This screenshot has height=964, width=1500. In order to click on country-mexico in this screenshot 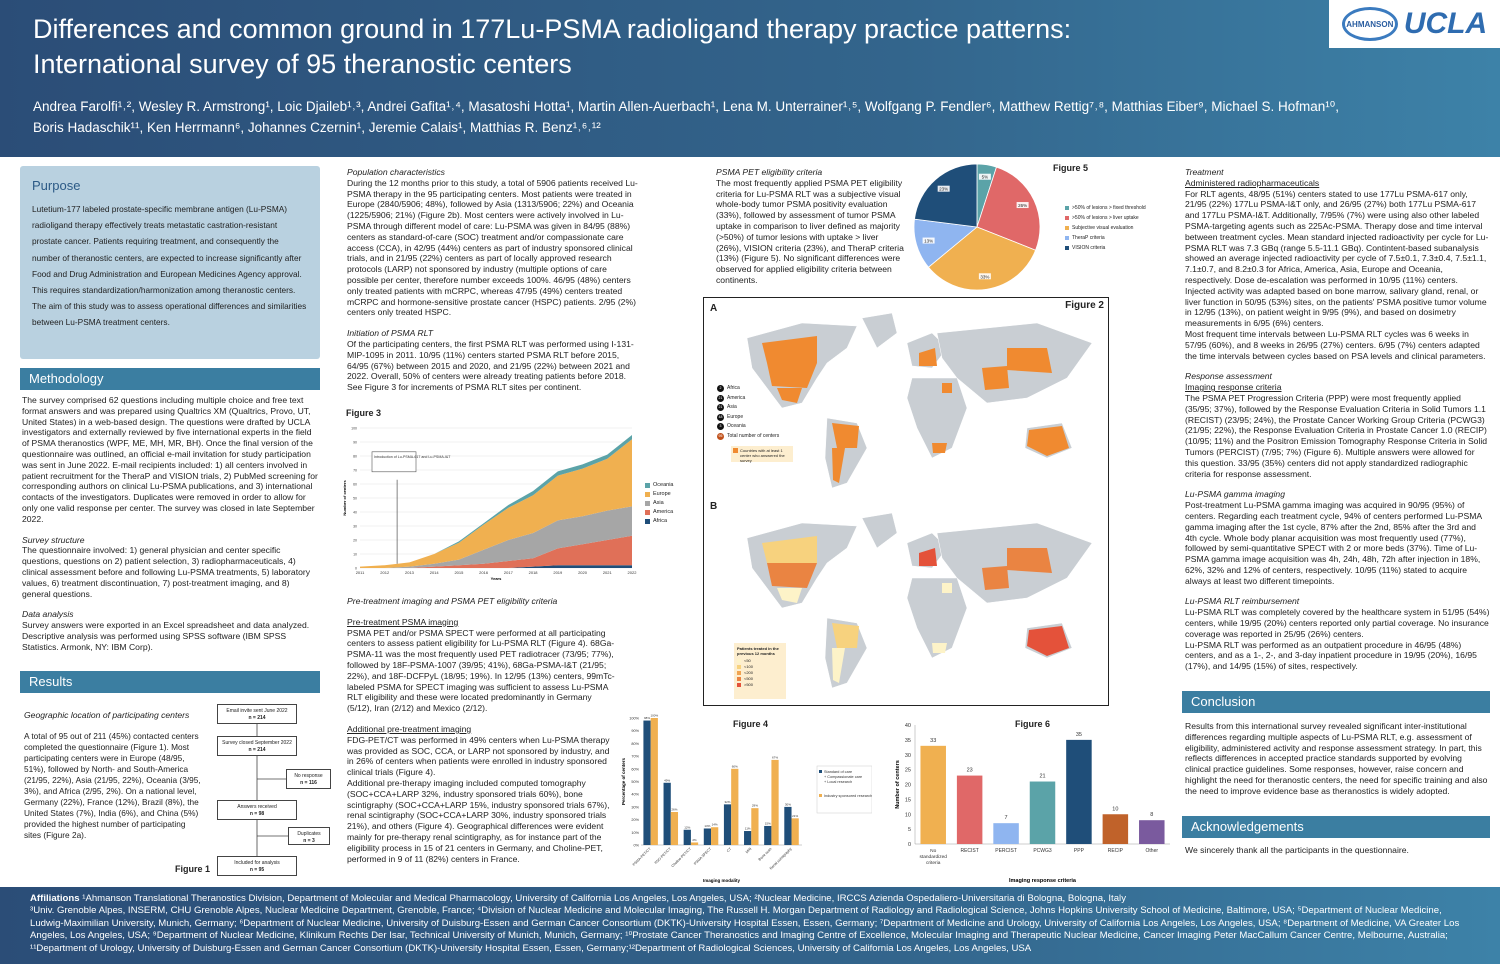, I will do `click(789, 395)`.